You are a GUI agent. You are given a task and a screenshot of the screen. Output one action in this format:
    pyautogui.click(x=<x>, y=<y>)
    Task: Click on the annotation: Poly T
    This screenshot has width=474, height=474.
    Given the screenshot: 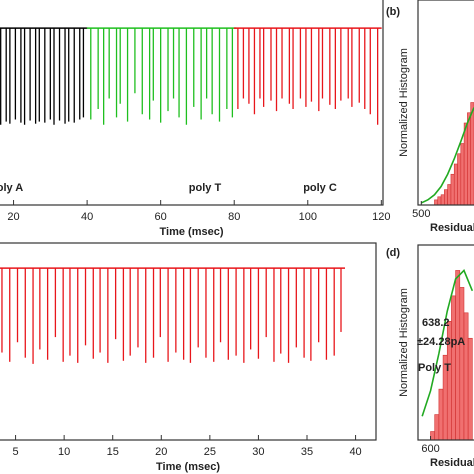 What is the action you would take?
    pyautogui.click(x=434, y=368)
    